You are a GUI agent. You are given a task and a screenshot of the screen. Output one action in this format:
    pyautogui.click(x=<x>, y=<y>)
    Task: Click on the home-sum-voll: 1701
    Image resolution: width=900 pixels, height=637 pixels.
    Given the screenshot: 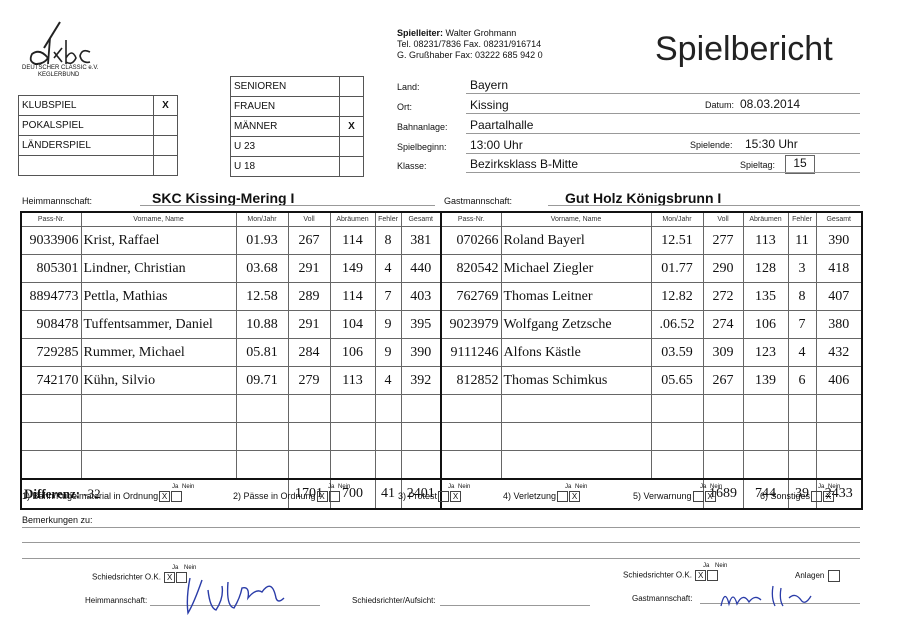 What is the action you would take?
    pyautogui.click(x=309, y=494)
    